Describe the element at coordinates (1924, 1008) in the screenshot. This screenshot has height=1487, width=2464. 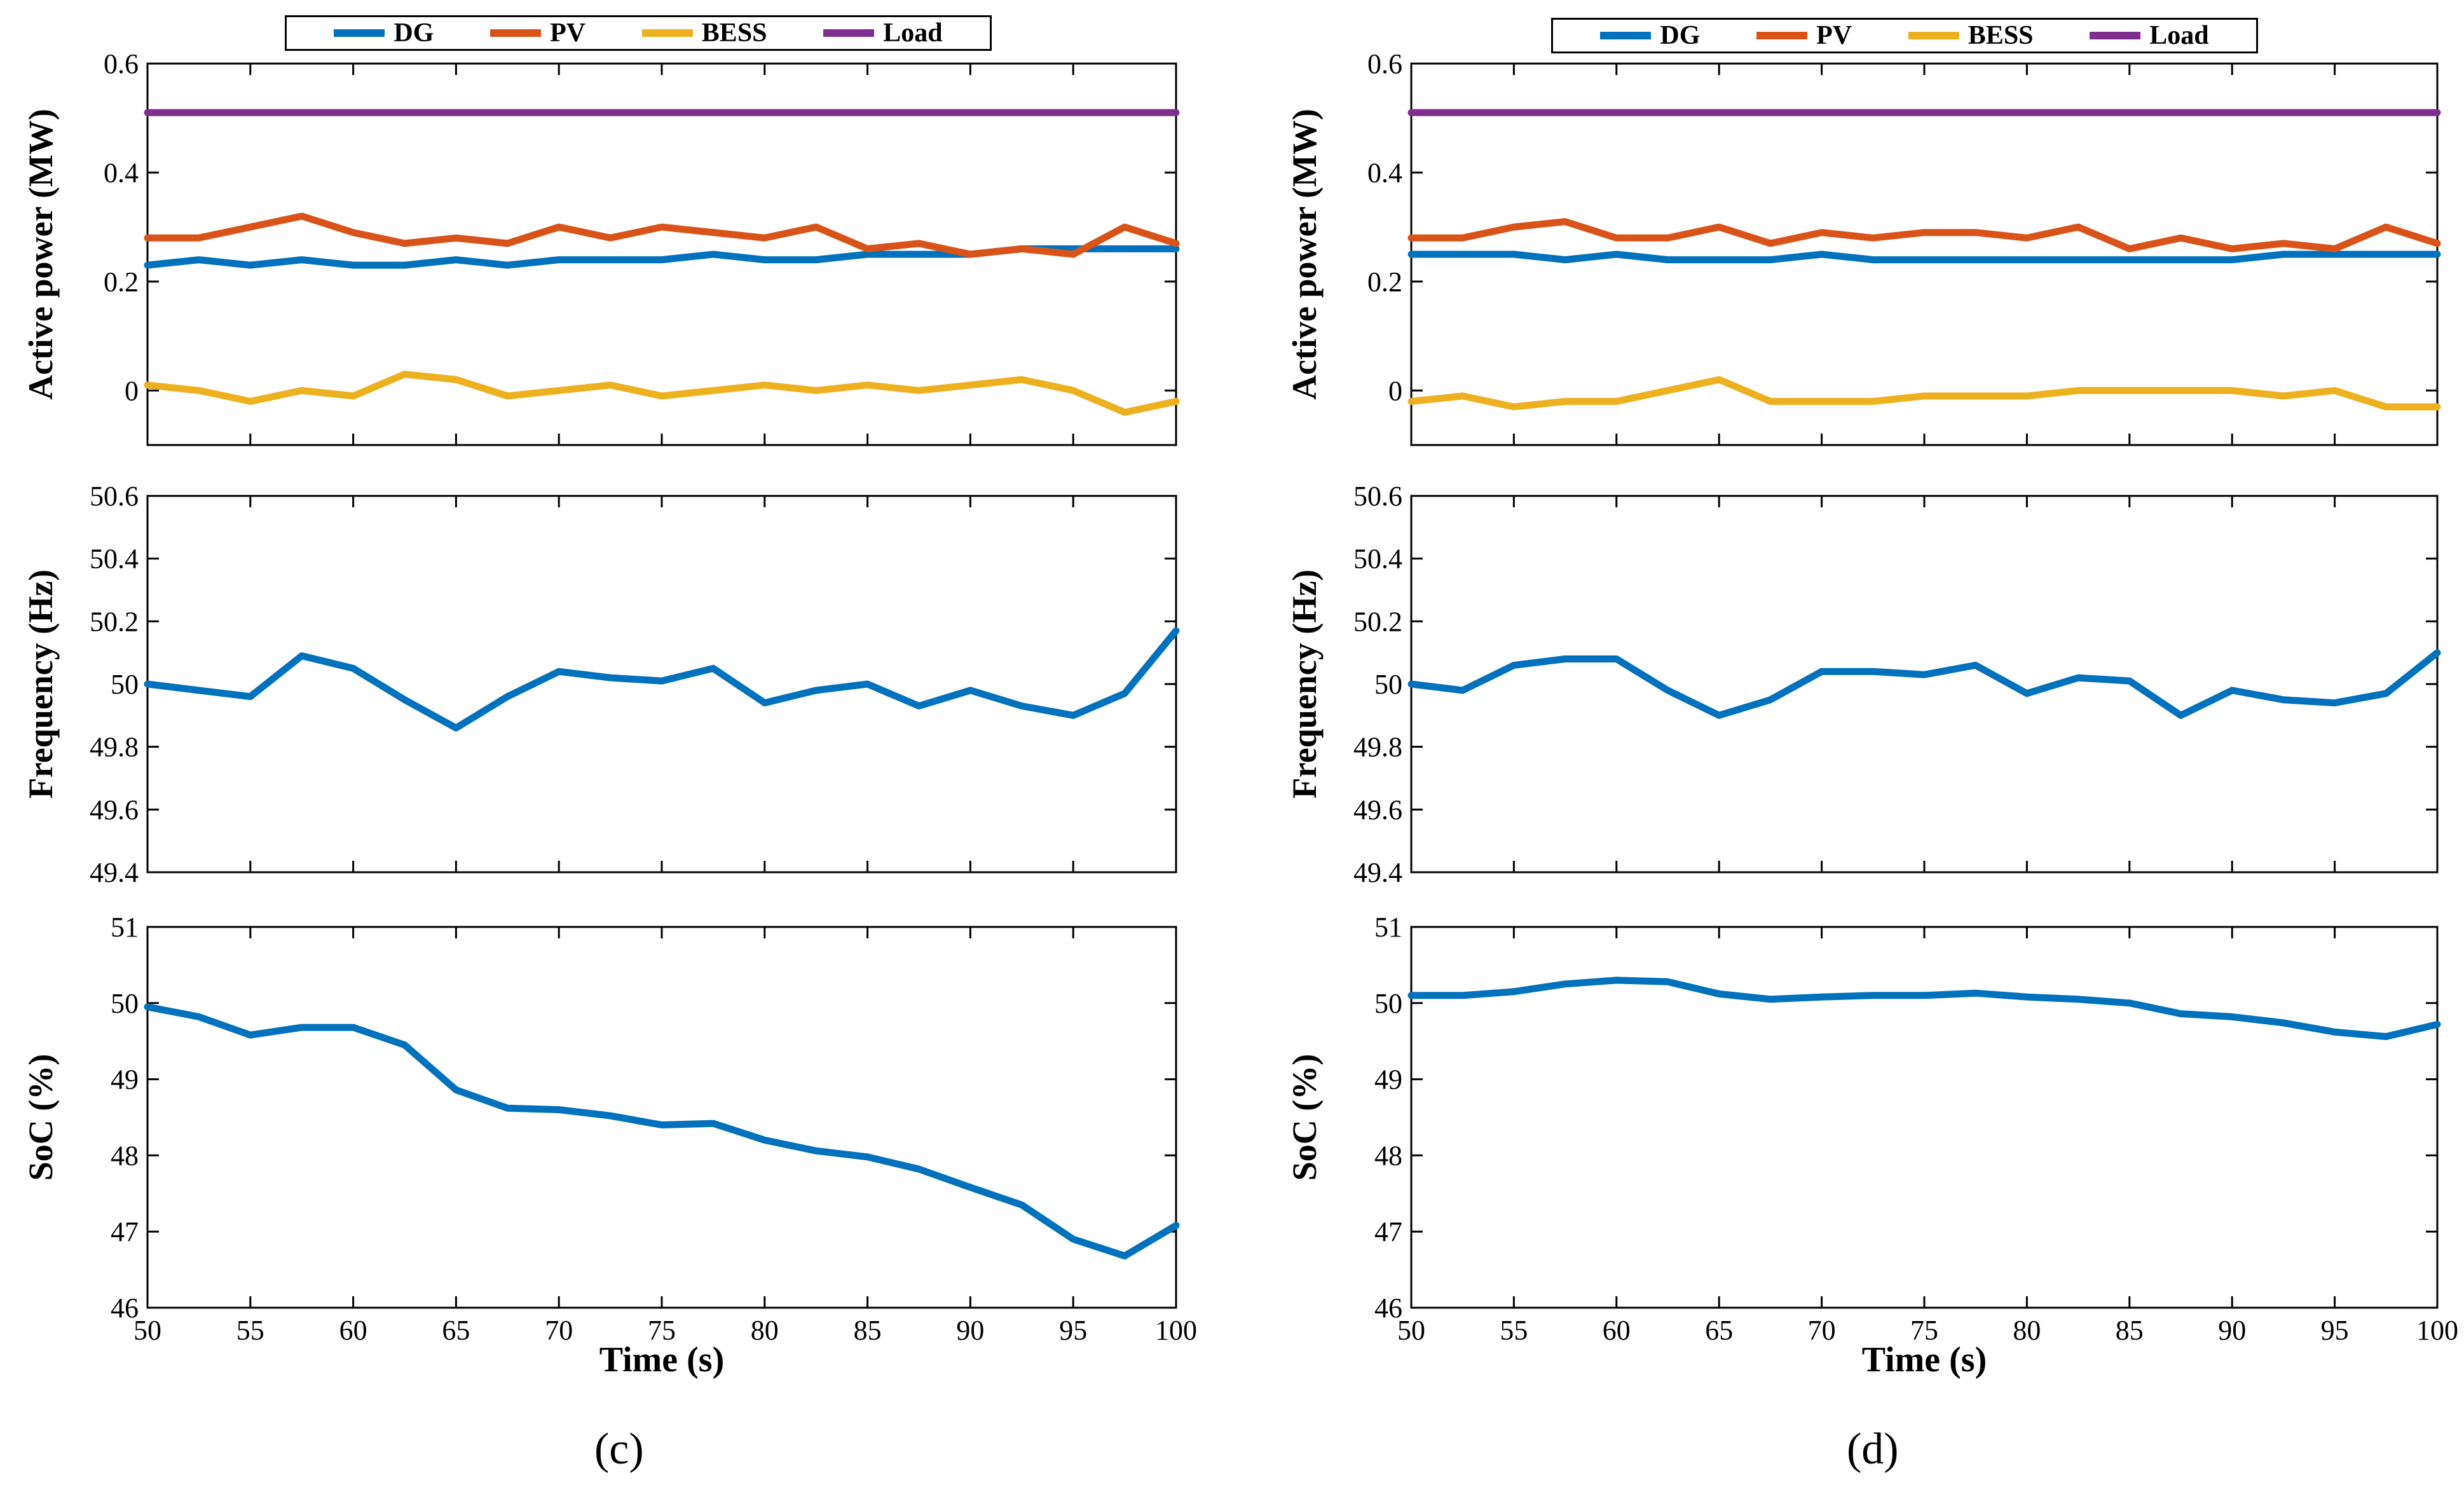
I see `series-line-soc` at that location.